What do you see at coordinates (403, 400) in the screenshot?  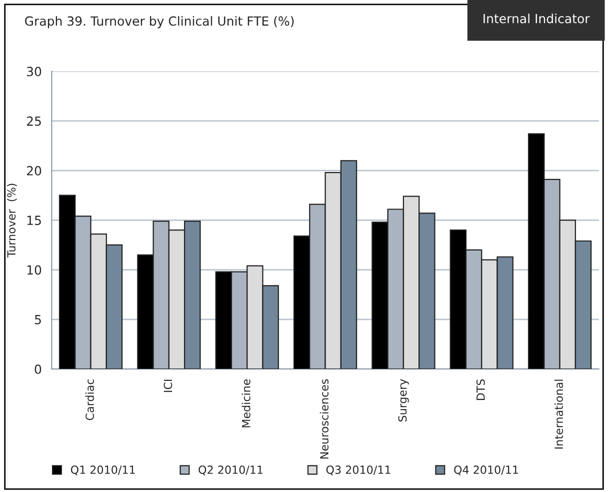 I see `x-tick-label: Surgery` at bounding box center [403, 400].